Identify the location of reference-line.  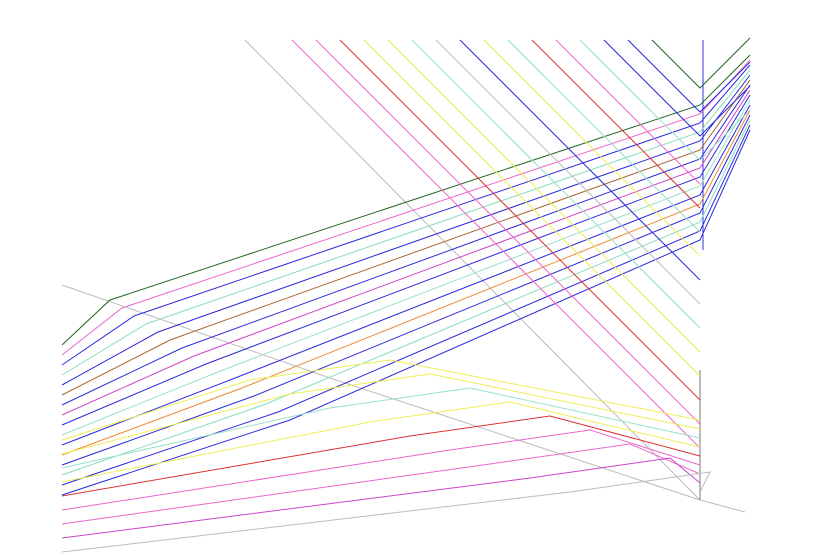
(722, 506).